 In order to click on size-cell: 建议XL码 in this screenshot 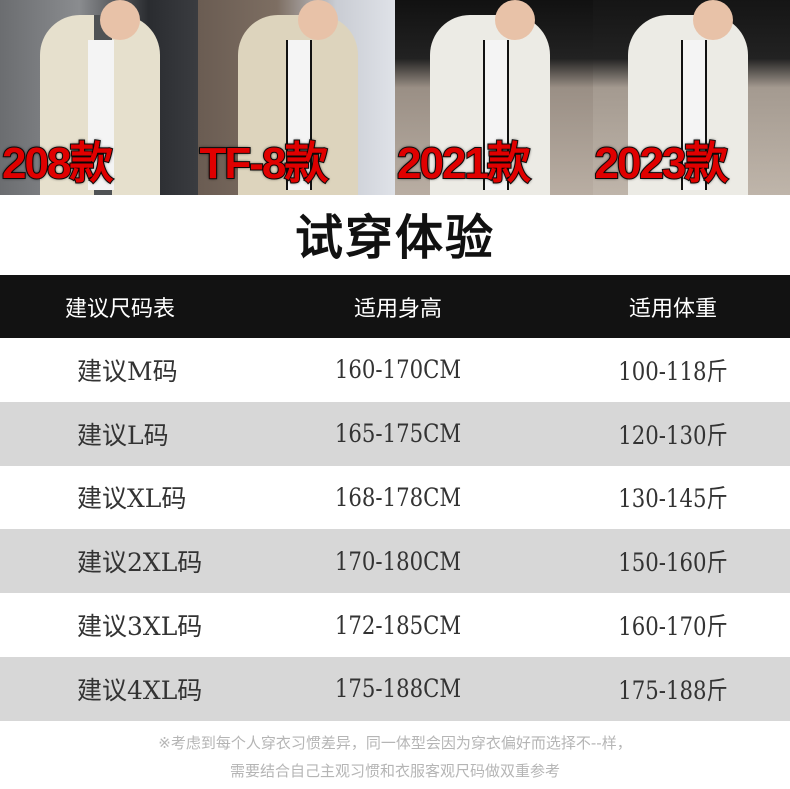, I will do `click(132, 499)`.